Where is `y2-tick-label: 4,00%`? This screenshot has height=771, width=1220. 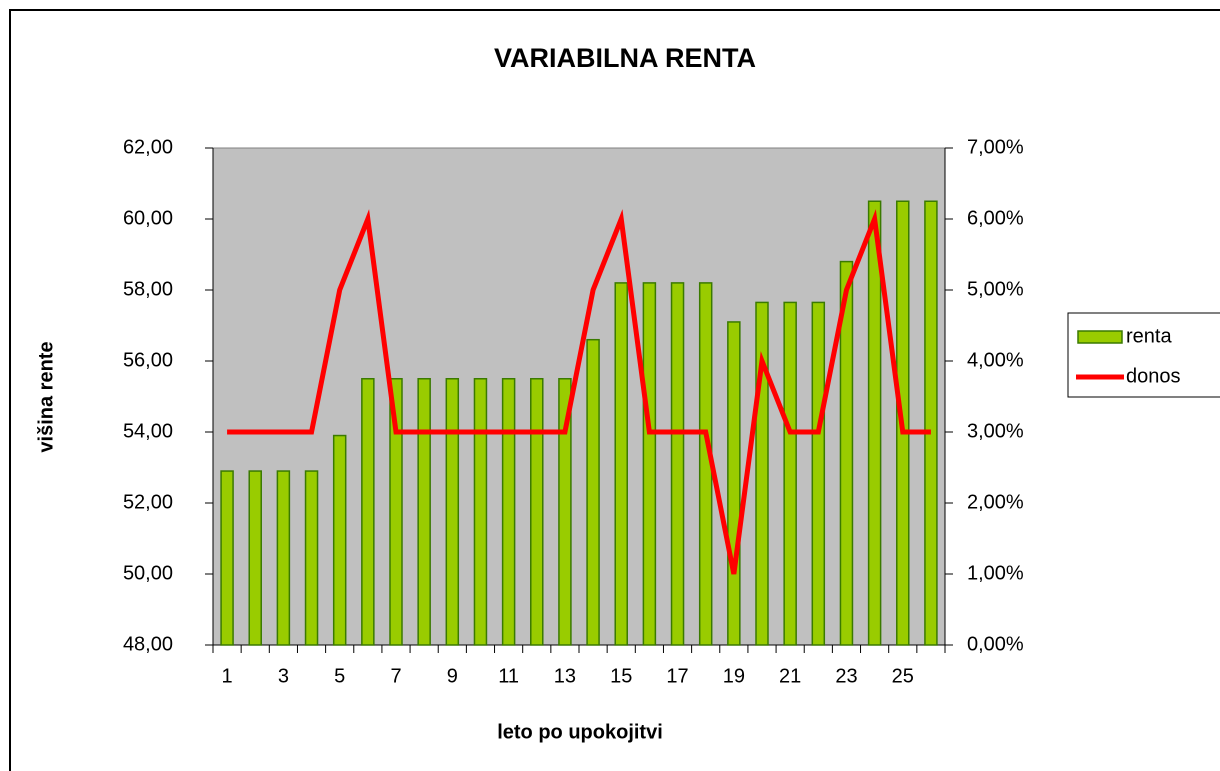
y2-tick-label: 4,00% is located at coordinates (995, 360).